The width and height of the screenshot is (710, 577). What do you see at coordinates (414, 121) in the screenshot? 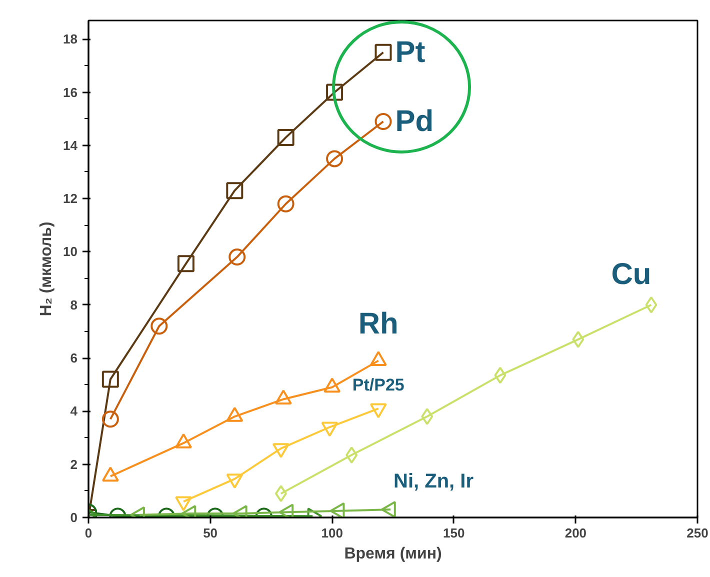
I see `series-label: Pd` at bounding box center [414, 121].